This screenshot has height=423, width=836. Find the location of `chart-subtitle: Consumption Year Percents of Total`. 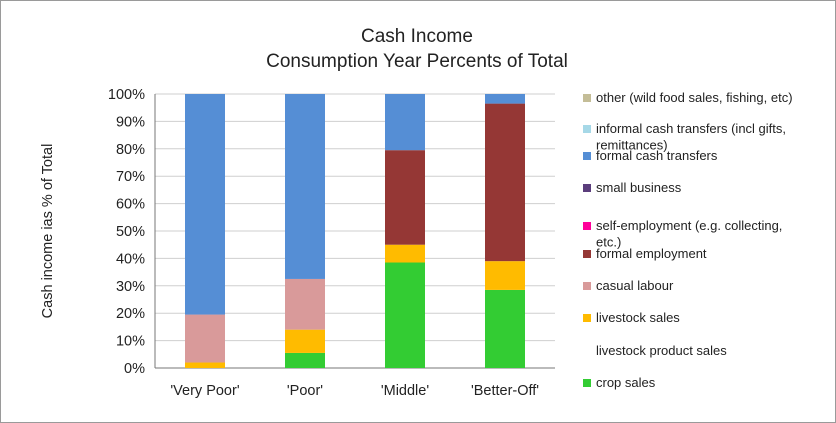

chart-subtitle: Consumption Year Percents of Total is located at coordinates (417, 61).